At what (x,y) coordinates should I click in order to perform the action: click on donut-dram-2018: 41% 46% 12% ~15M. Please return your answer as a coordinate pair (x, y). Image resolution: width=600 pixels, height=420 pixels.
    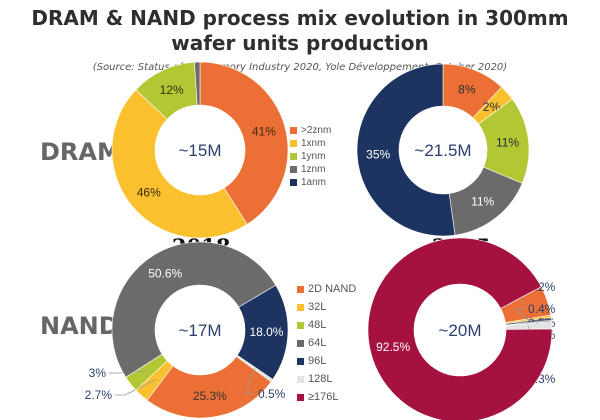
    Looking at the image, I should click on (200, 150).